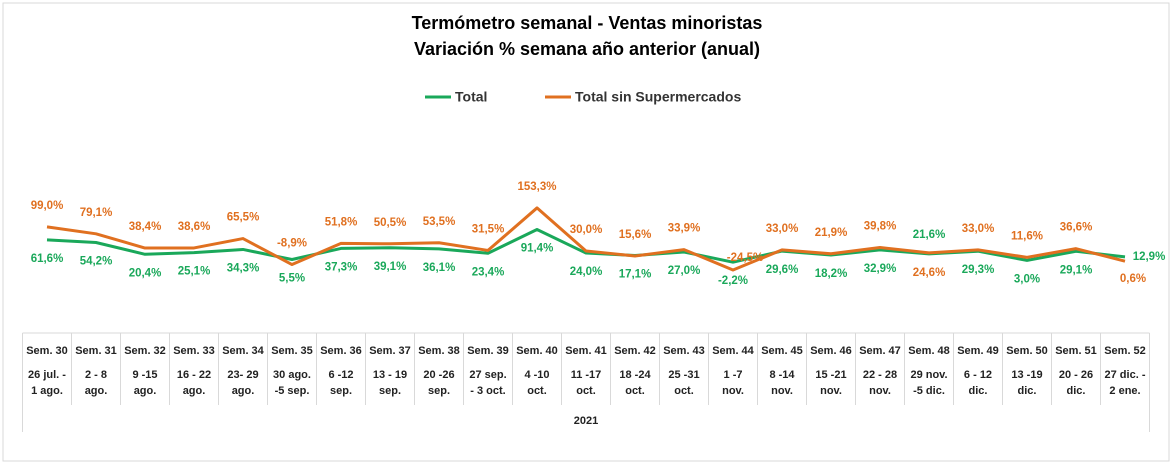  What do you see at coordinates (145, 351) in the screenshot?
I see `x-tick-label: Sem. 32` at bounding box center [145, 351].